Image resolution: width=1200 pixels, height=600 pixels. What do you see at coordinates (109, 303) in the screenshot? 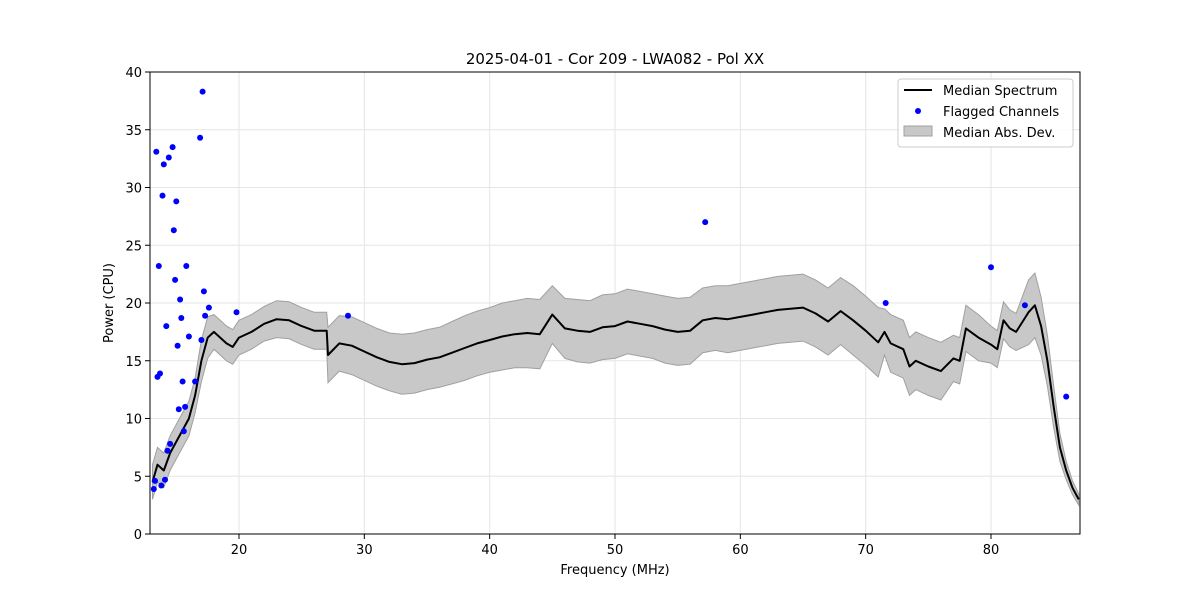
I see `y-axis-label: Power (CPU)` at bounding box center [109, 303].